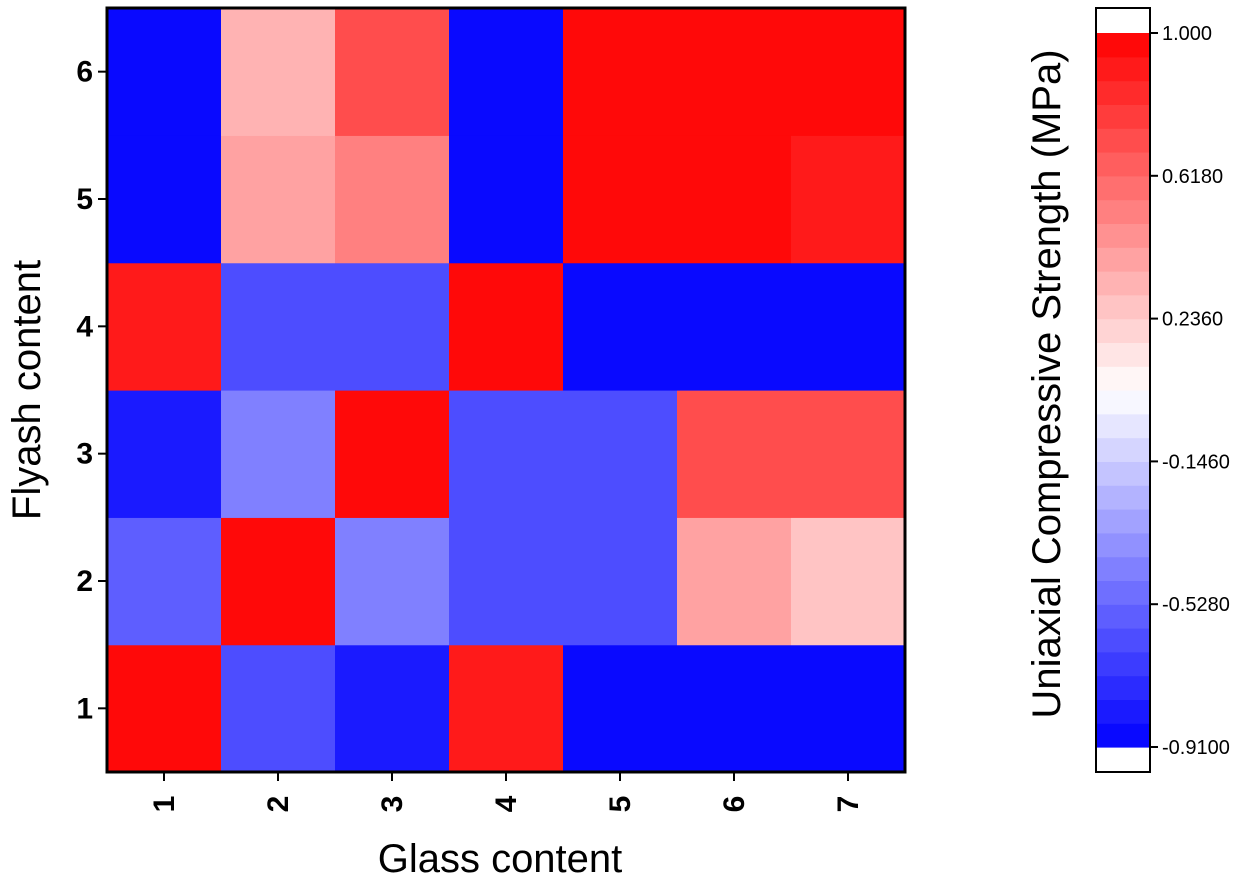 Image resolution: width=1260 pixels, height=877 pixels. Describe the element at coordinates (278, 326) in the screenshot. I see `heatmap-cell-x2-y4` at that location.